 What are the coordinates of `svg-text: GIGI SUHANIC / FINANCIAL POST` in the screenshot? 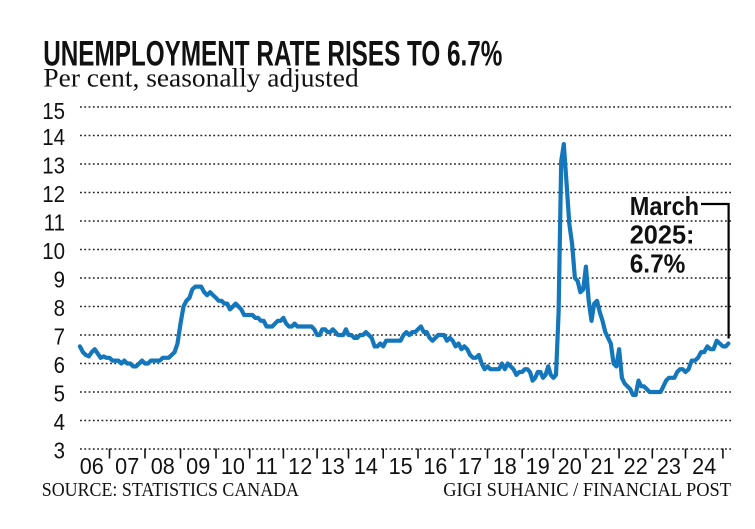 It's located at (587, 490).